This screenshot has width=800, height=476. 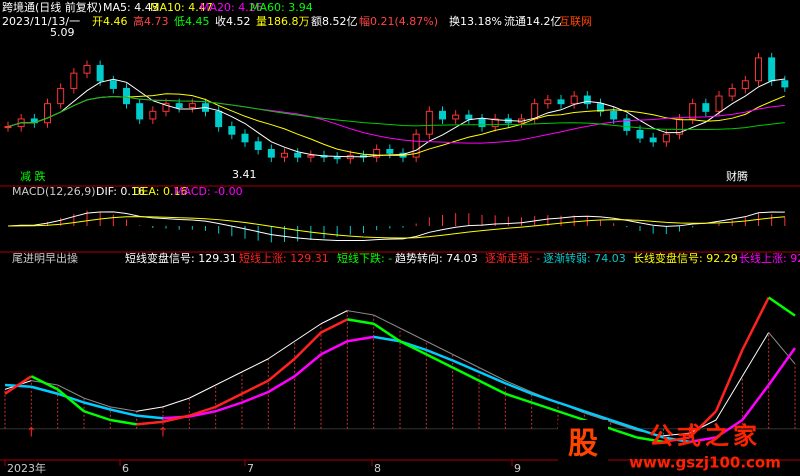 What do you see at coordinates (41, 21) in the screenshot?
I see `quote-item: 2023/11/13/一` at bounding box center [41, 21].